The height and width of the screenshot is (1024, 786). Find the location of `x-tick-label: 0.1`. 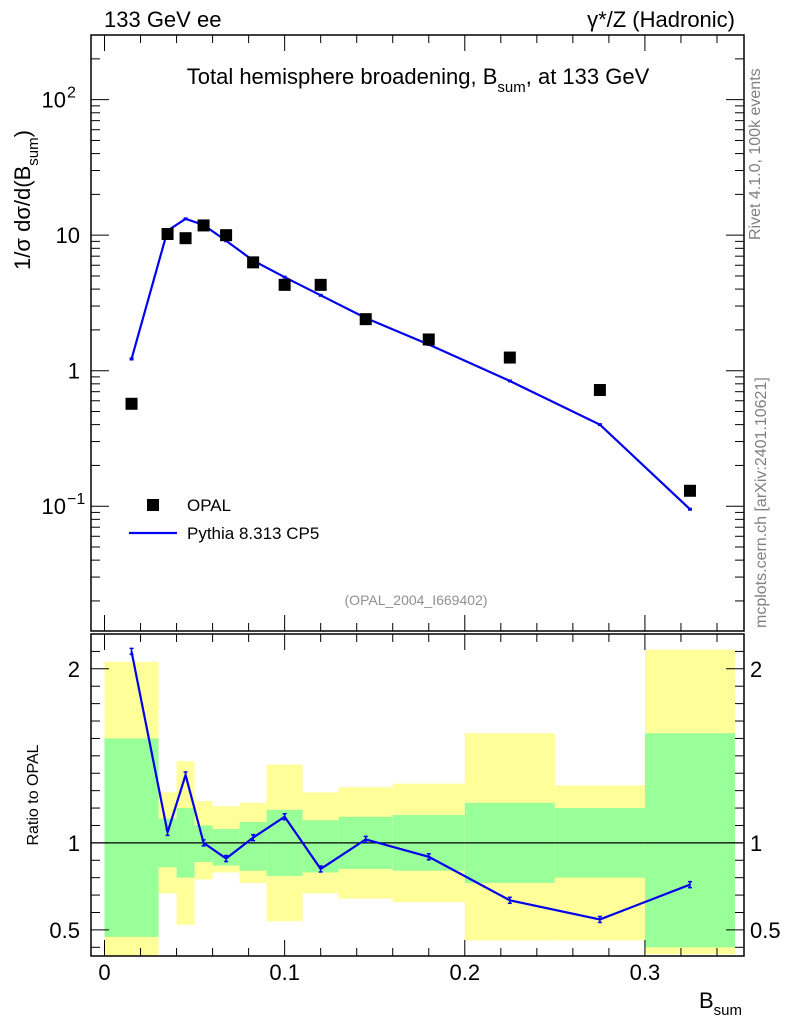

x-tick-label: 0.1 is located at coordinates (284, 972).